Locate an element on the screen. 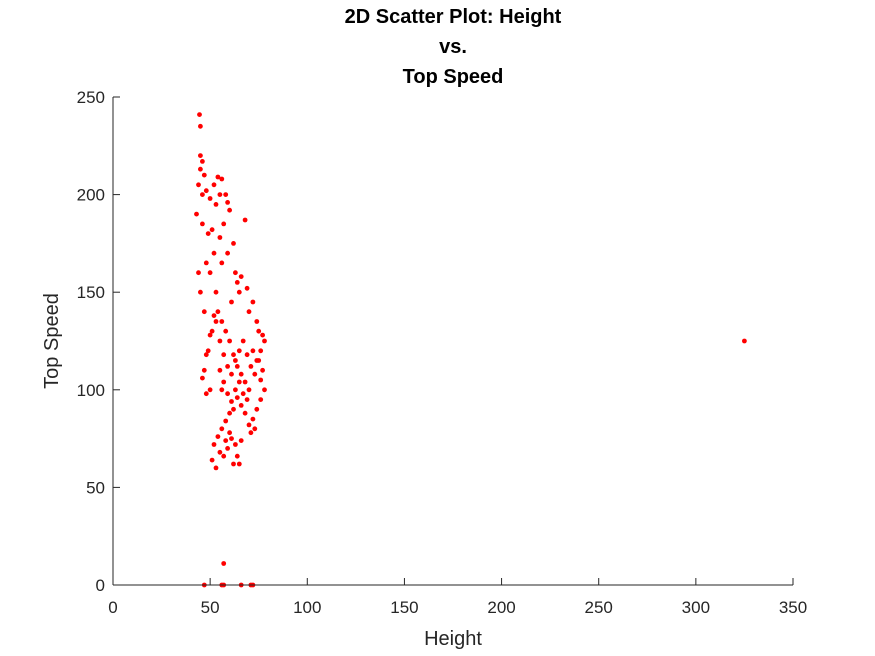  x-tick-label: 200 is located at coordinates (501, 607).